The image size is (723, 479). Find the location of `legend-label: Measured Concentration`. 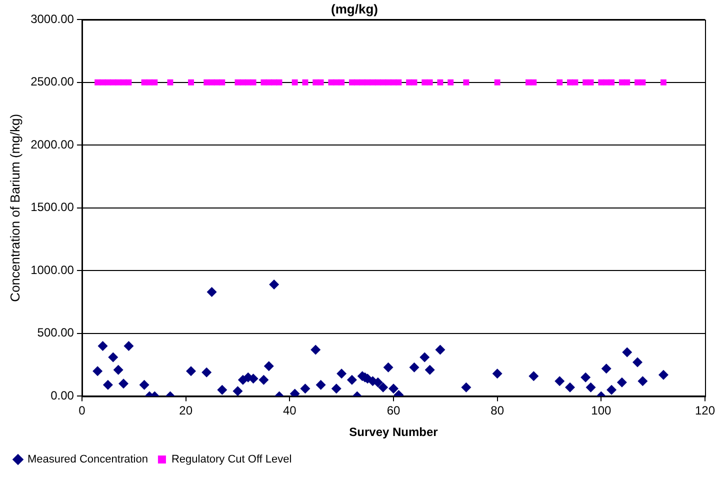

legend-label: Measured Concentration is located at coordinates (88, 460).